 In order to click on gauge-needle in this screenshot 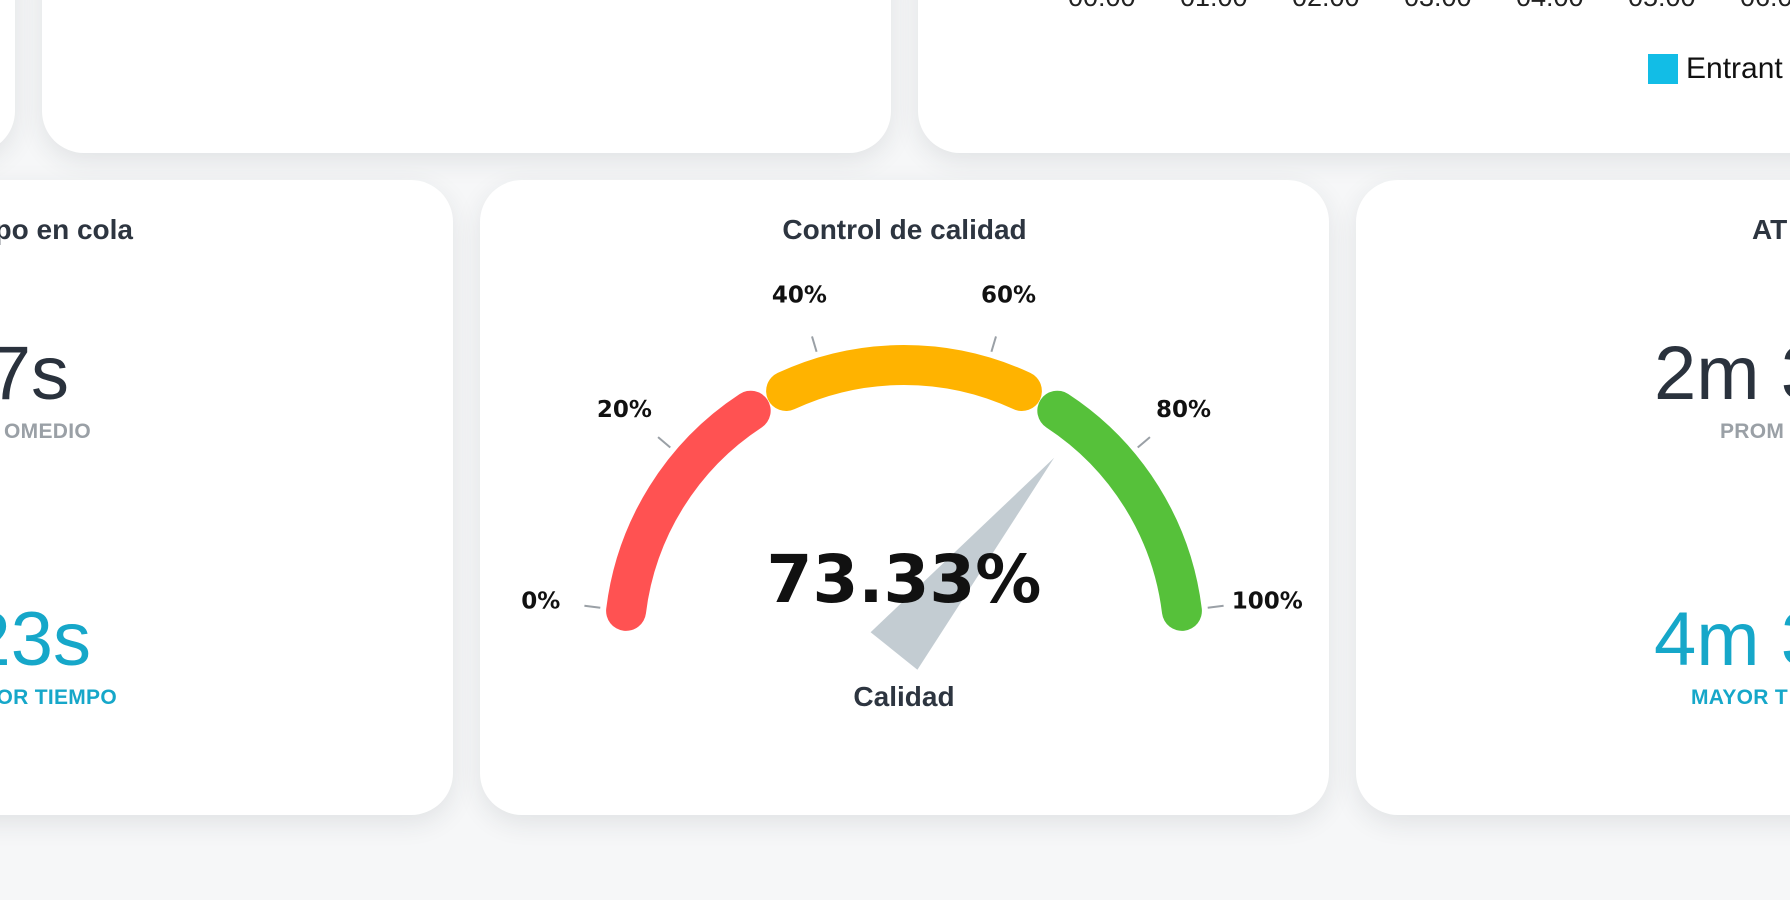, I will do `click(962, 563)`.